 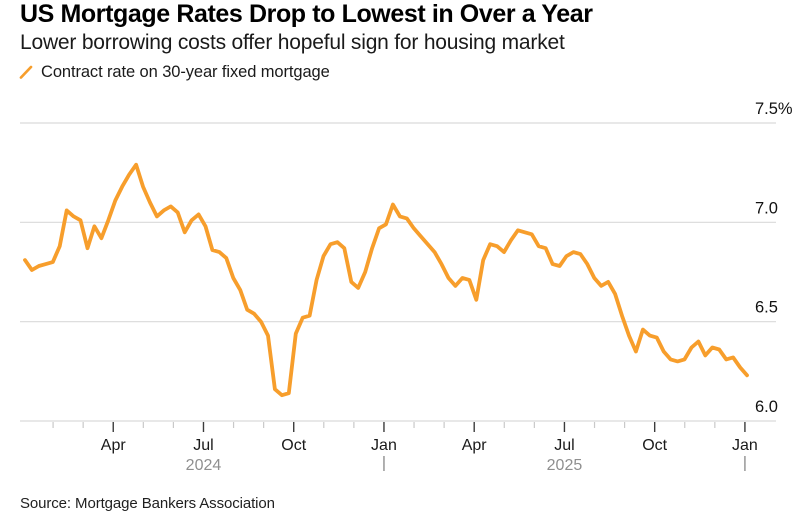 What do you see at coordinates (204, 465) in the screenshot?
I see `x-axis-year-label: 2024` at bounding box center [204, 465].